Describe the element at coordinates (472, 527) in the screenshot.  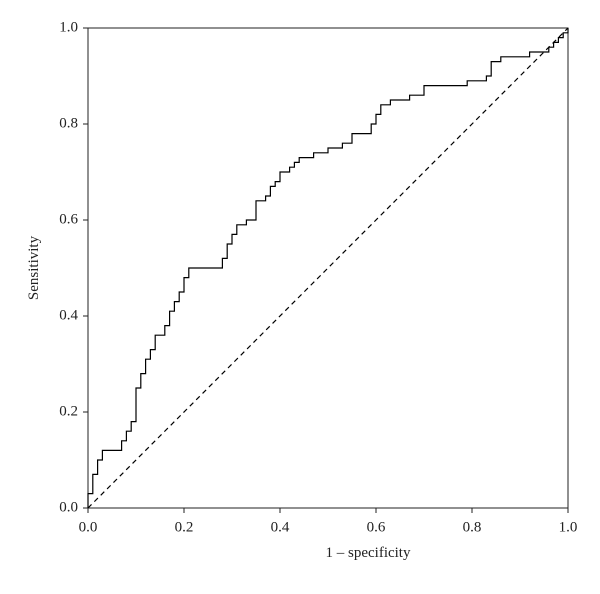
I see `x-tick-label: 0.8` at that location.